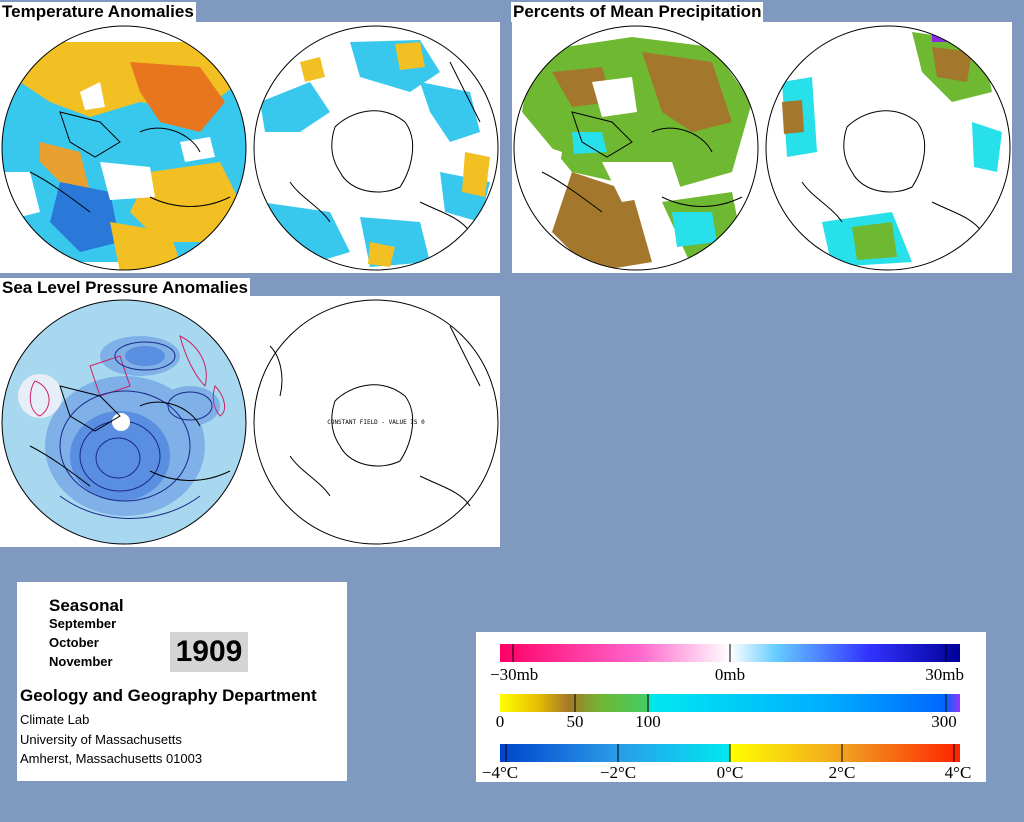 This screenshot has height=822, width=1024. I want to click on legend-temp-0: 0°C, so click(730, 772).